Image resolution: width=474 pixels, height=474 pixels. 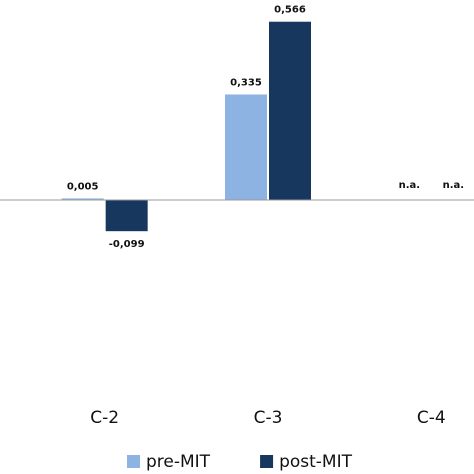 What do you see at coordinates (127, 244) in the screenshot?
I see `value-label: -0,099` at bounding box center [127, 244].